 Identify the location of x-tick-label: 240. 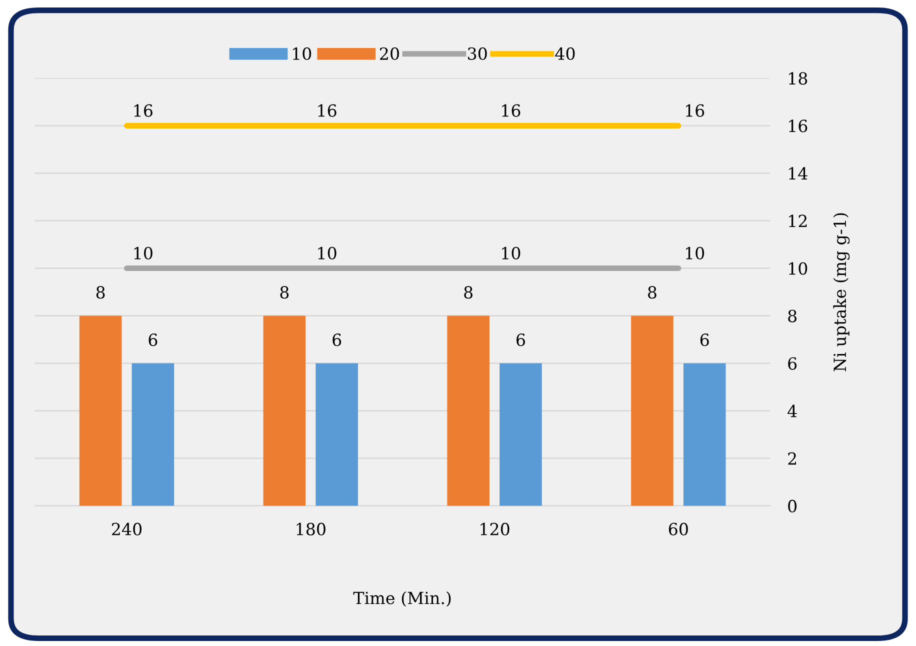
(127, 529).